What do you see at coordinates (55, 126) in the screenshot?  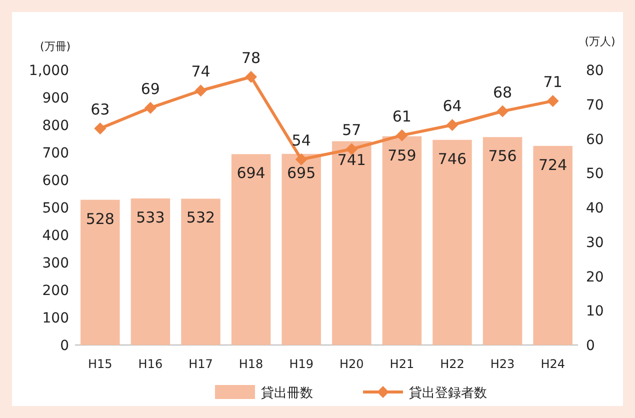 I see `y-tick-label: 800` at bounding box center [55, 126].